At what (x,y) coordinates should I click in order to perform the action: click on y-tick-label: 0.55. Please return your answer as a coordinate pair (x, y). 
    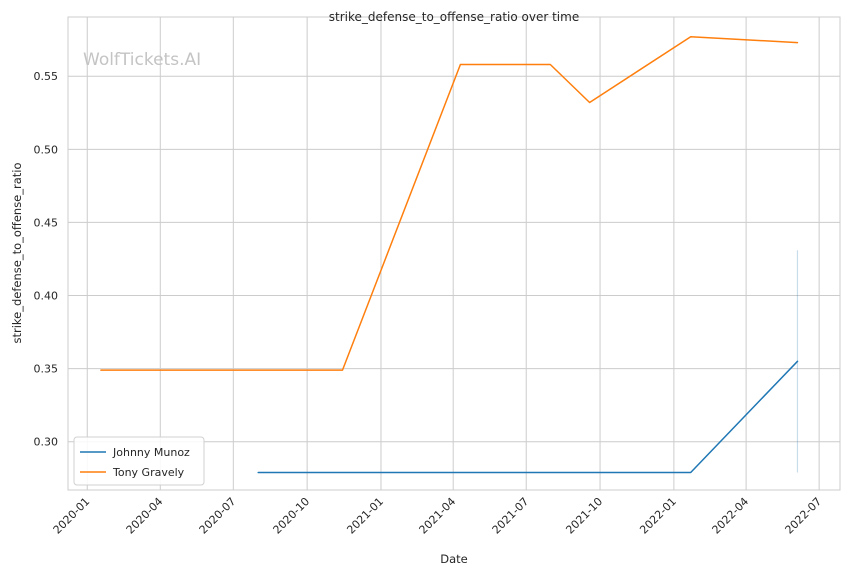
    Looking at the image, I should click on (46, 76).